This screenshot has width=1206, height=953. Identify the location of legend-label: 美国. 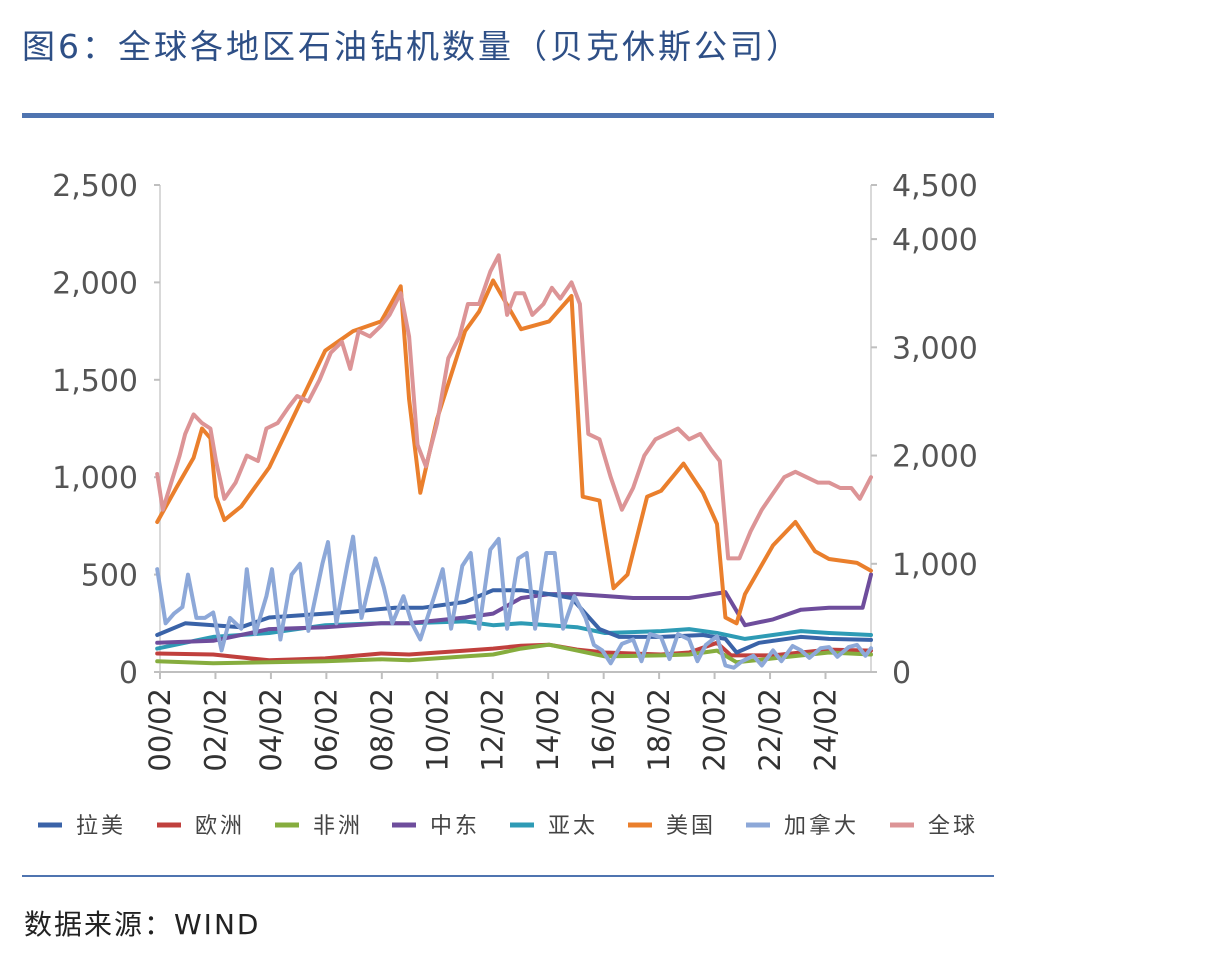
(691, 826).